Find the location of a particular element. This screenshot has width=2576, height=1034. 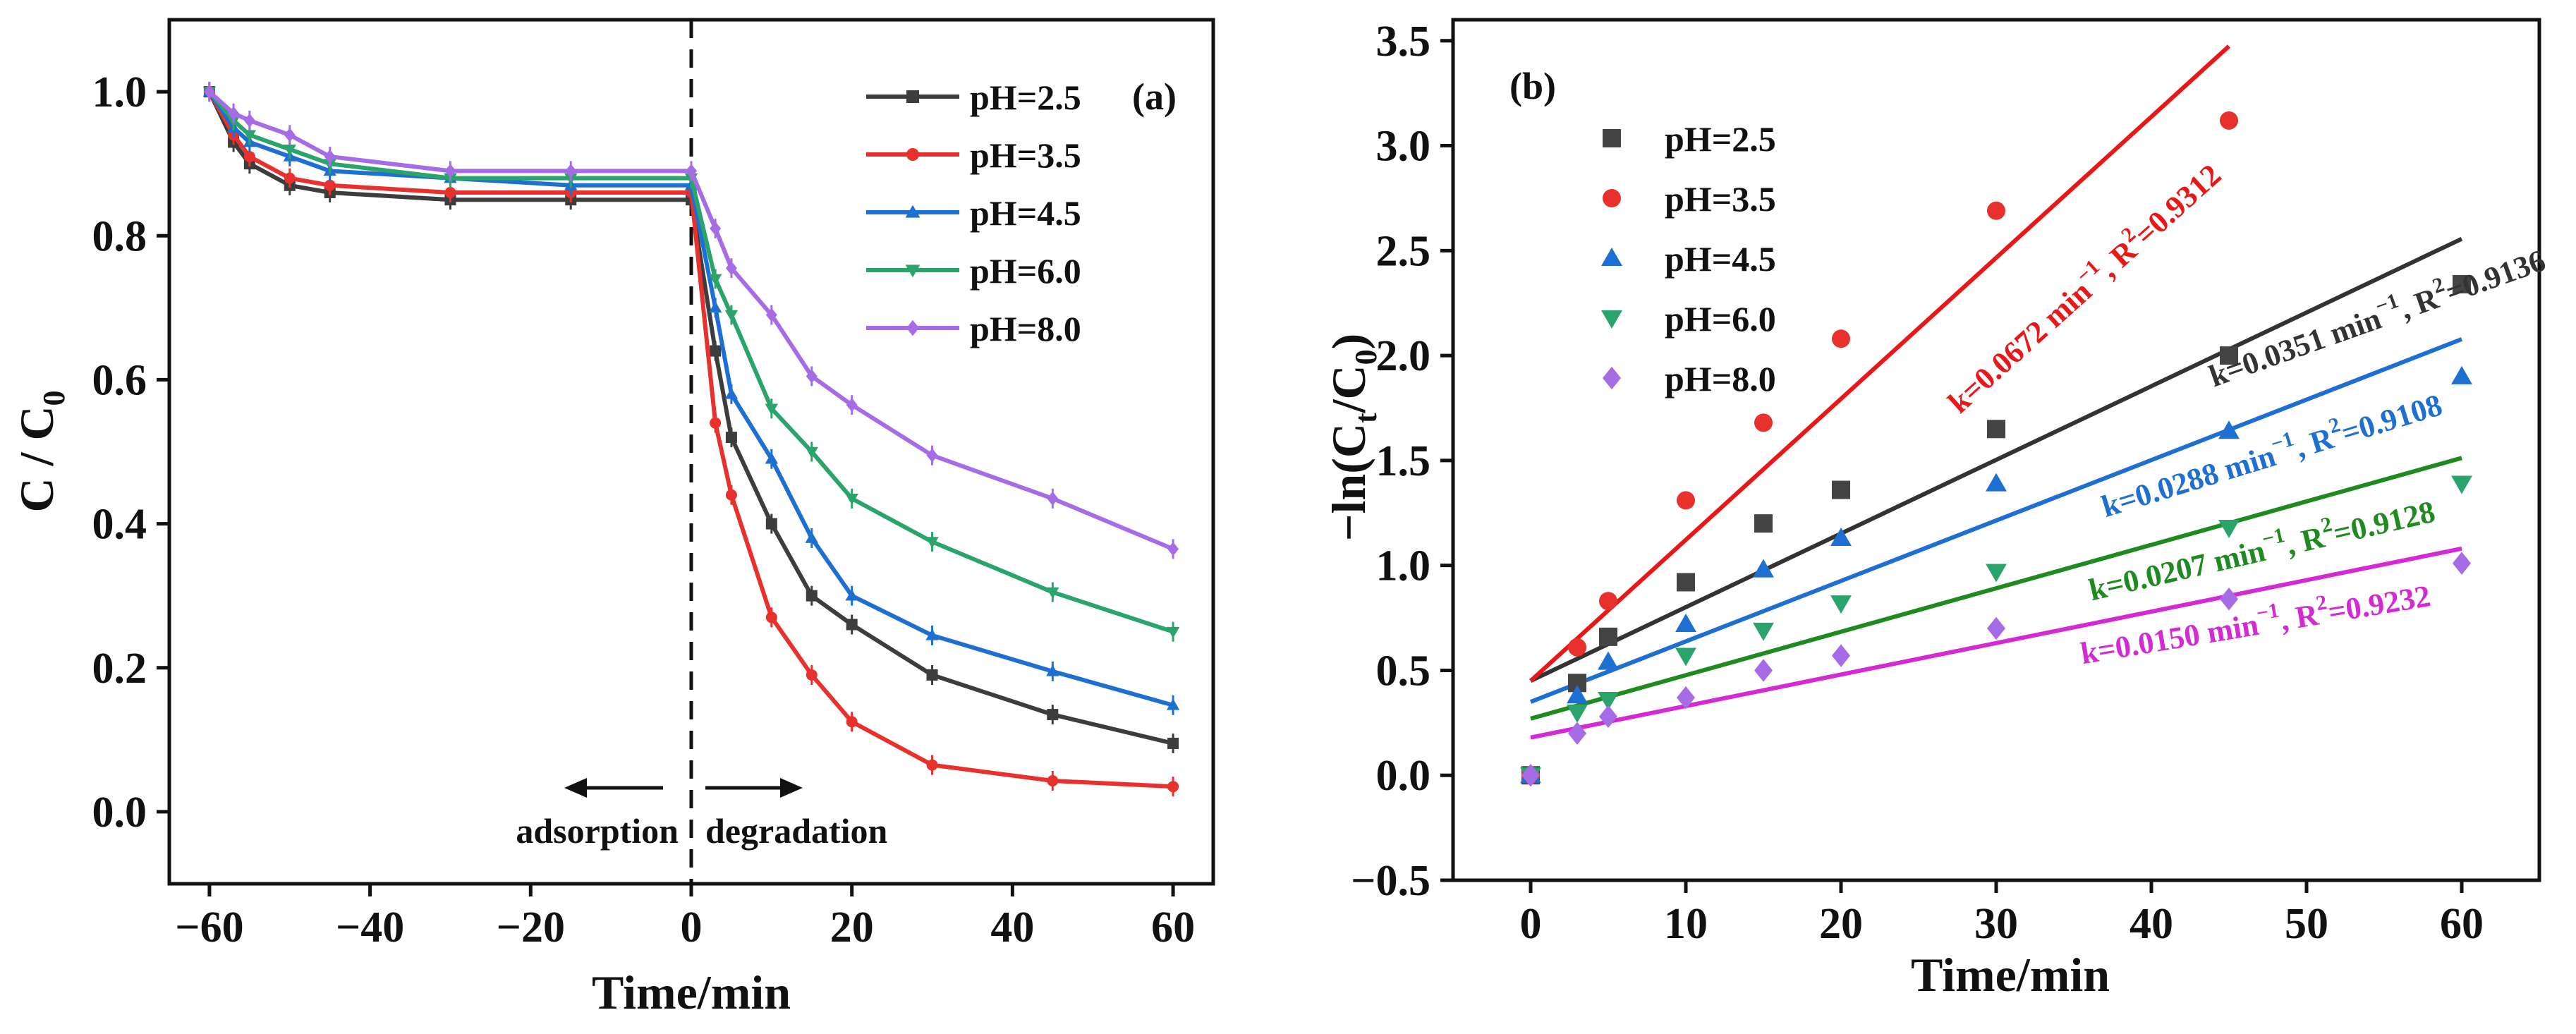

panel-b-y-tick-label: 2.5 is located at coordinates (1403, 251).